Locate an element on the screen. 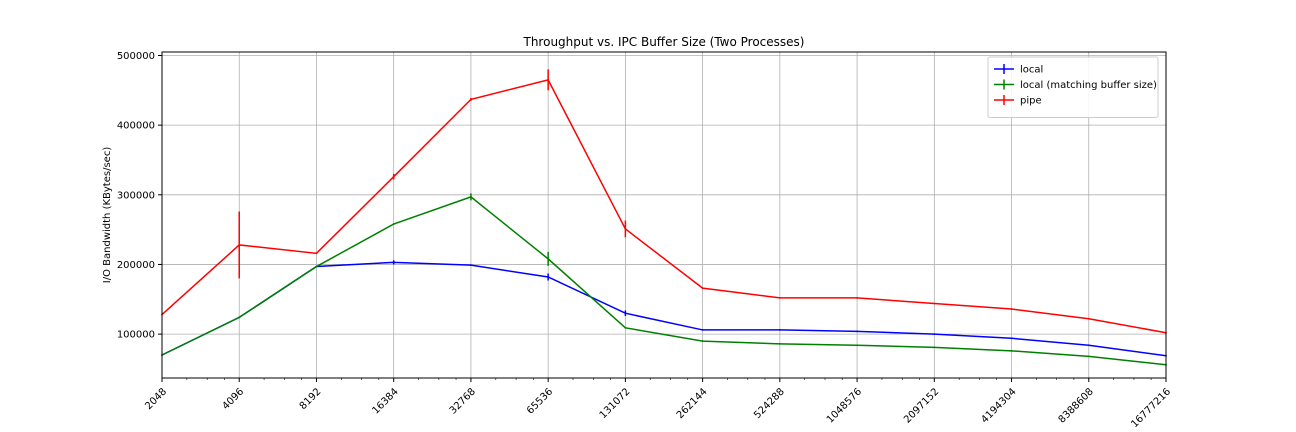  legend-label: local (matching buffer size) is located at coordinates (1088, 85).